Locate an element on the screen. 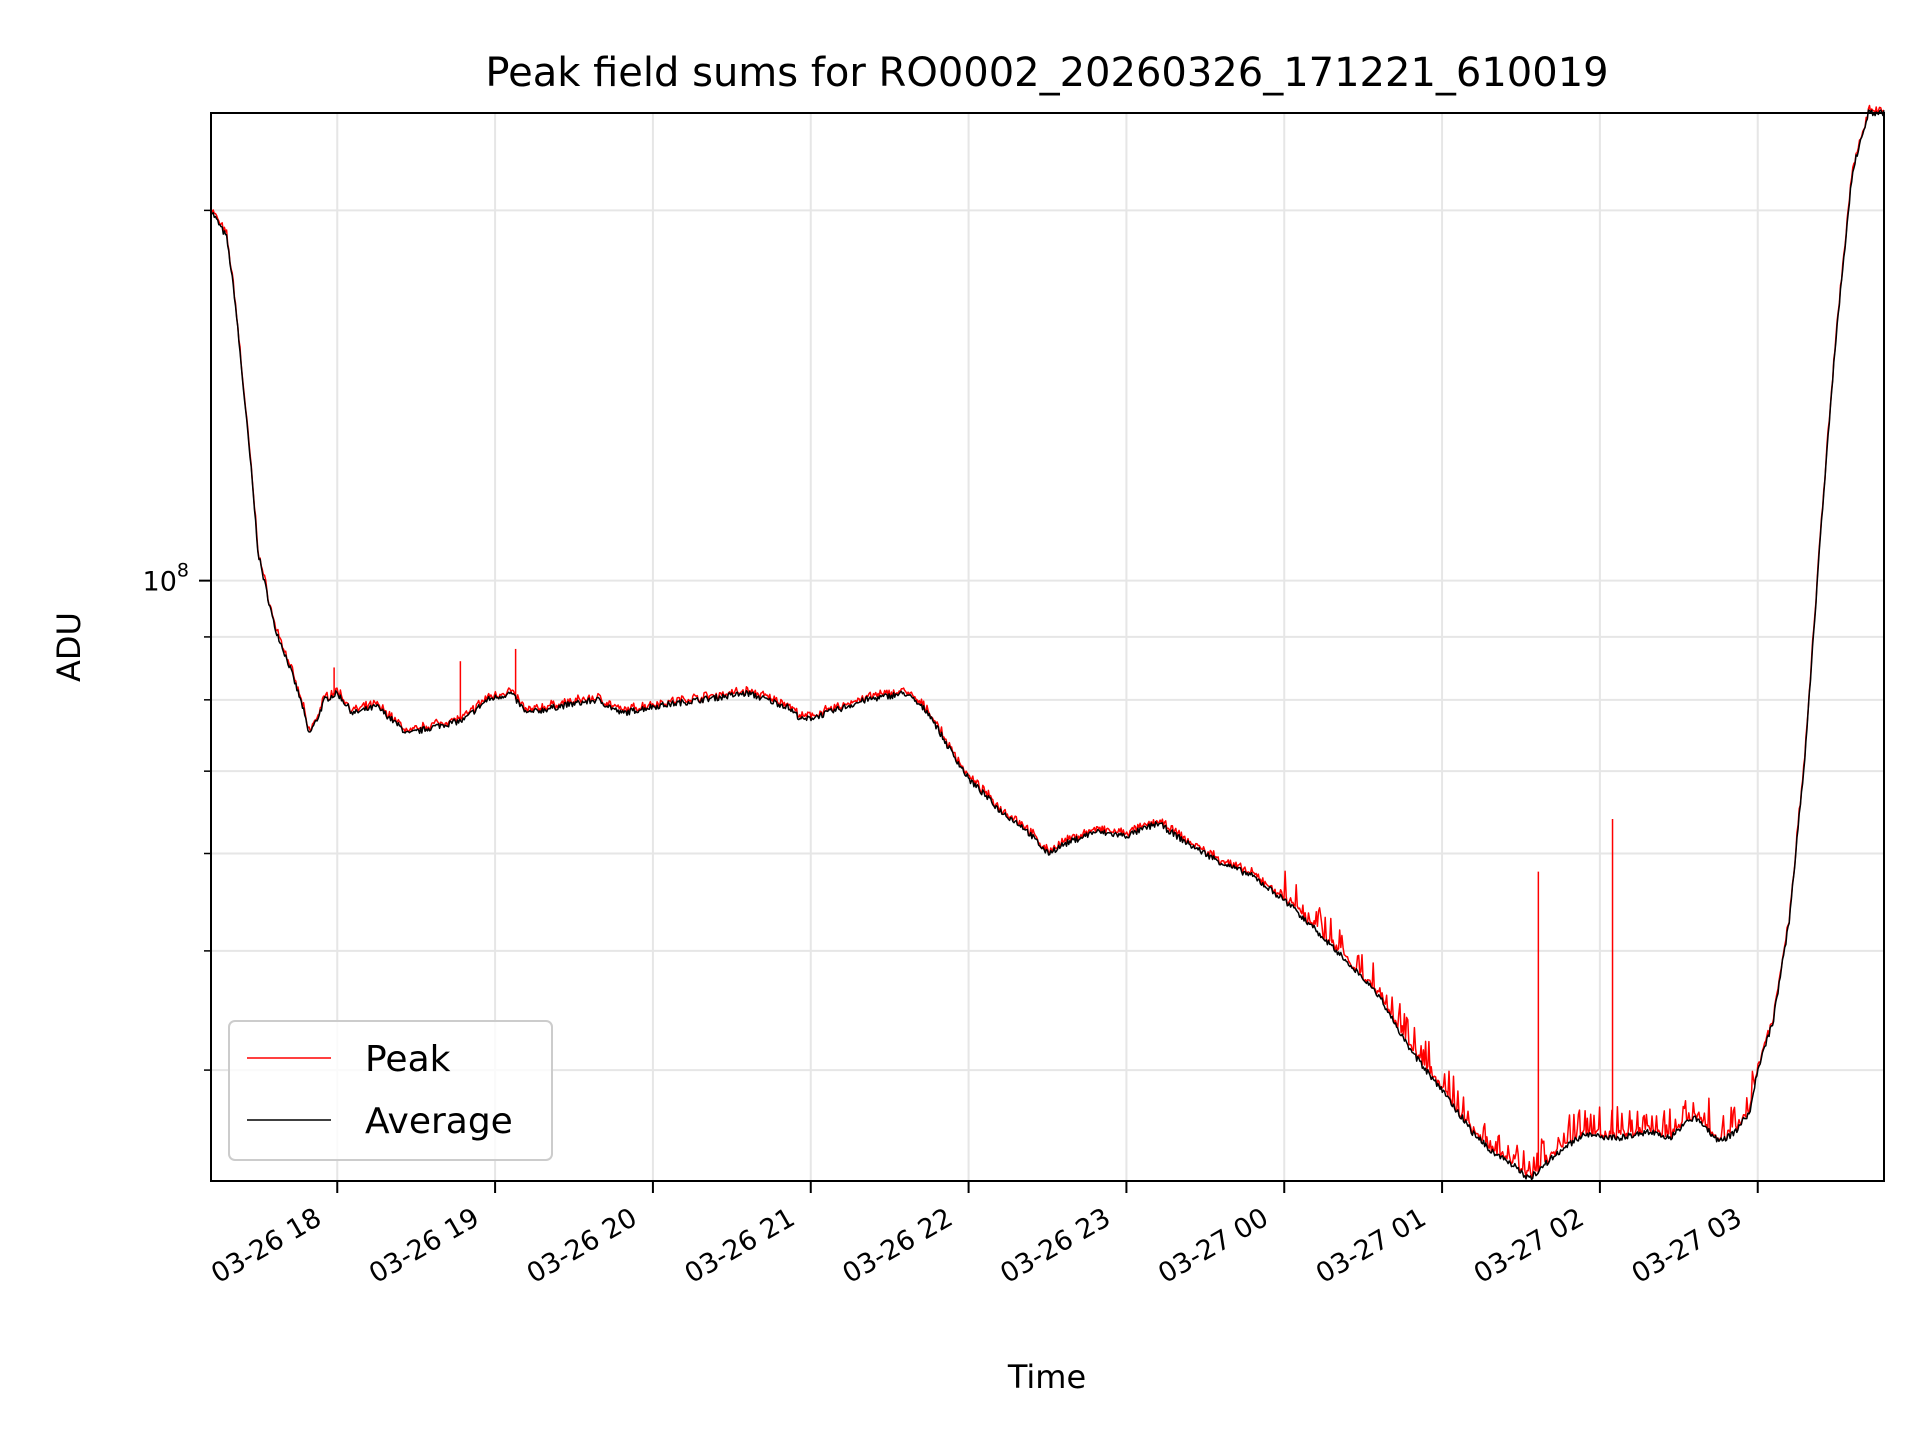 The width and height of the screenshot is (1920, 1440). y-axis-title: ADU is located at coordinates (69, 647).